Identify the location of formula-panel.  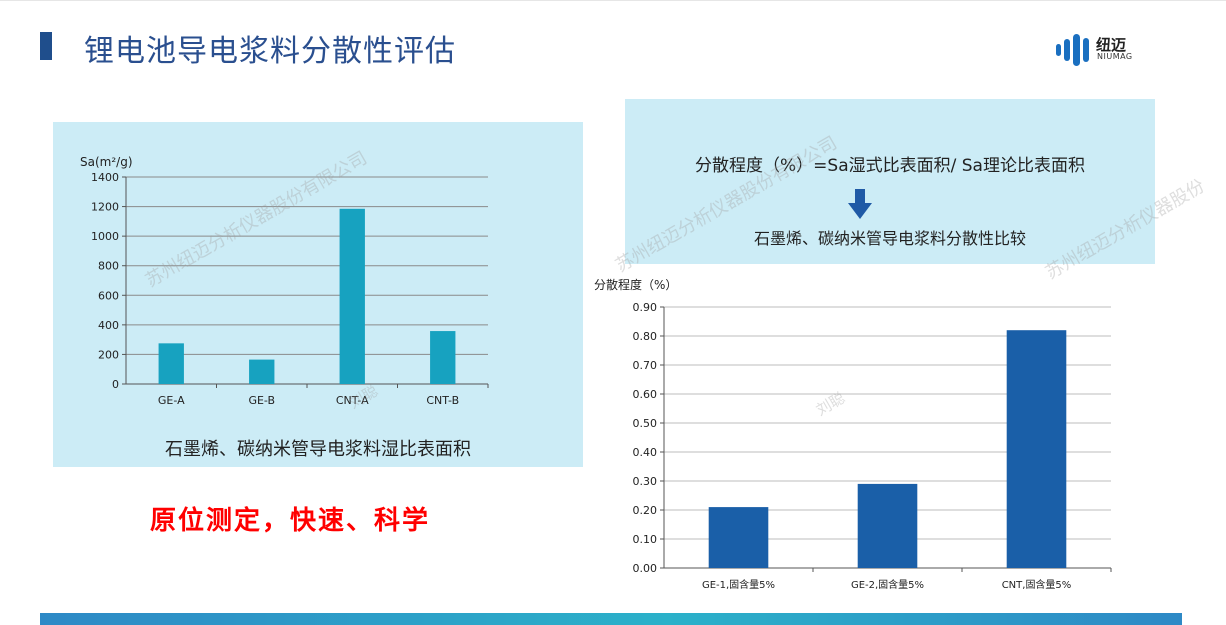
(890, 181).